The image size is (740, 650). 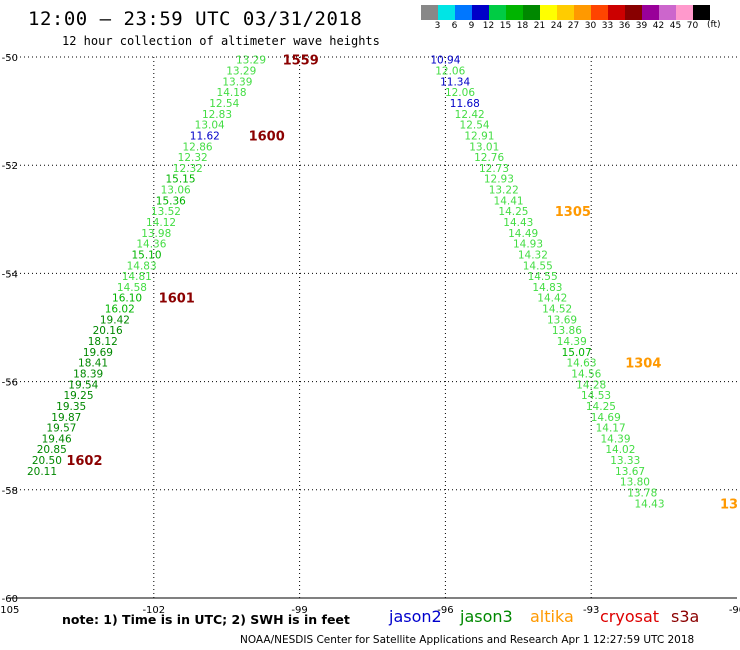 I want to click on lat-tick-label: -58, so click(x=10, y=491).